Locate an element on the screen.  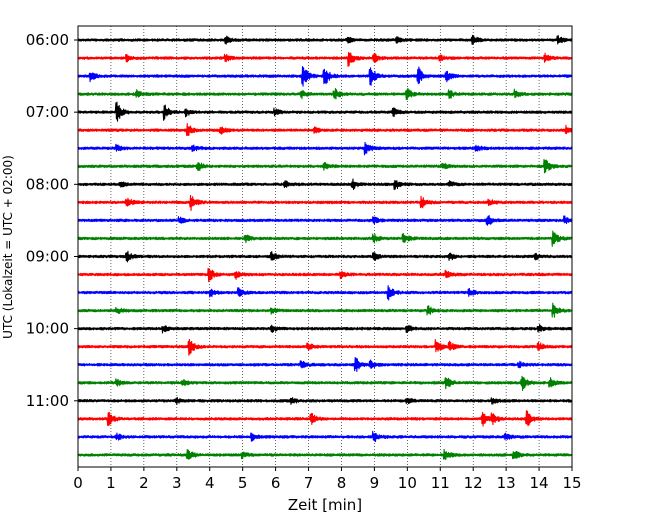
trace-09:00 is located at coordinates (325, 256).